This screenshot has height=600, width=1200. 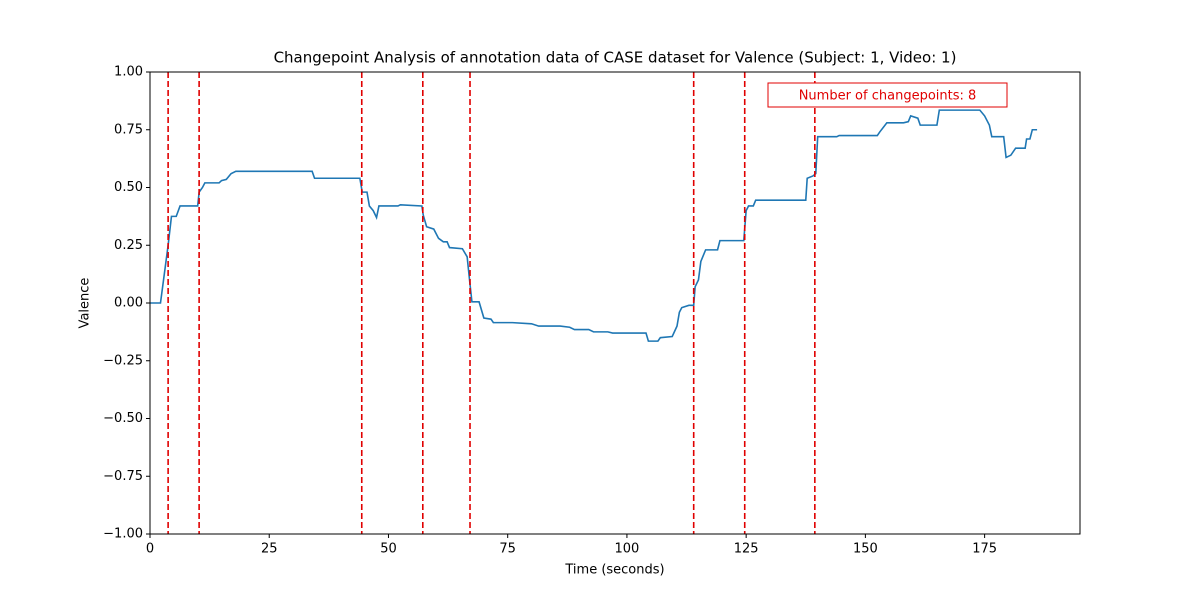 I want to click on y-tick-label: 0.50, so click(x=128, y=187).